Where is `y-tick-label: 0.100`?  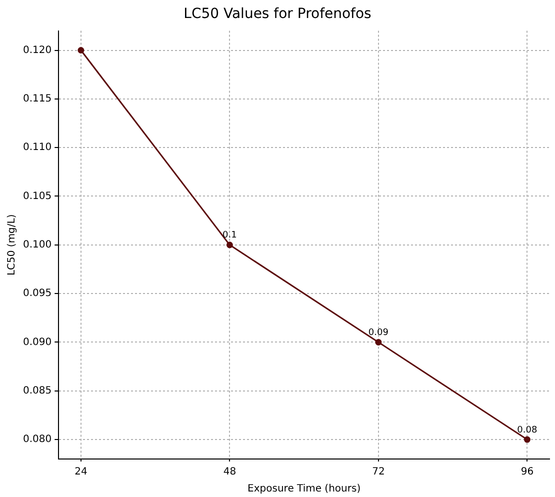
y-tick-label: 0.100 is located at coordinates (37, 244).